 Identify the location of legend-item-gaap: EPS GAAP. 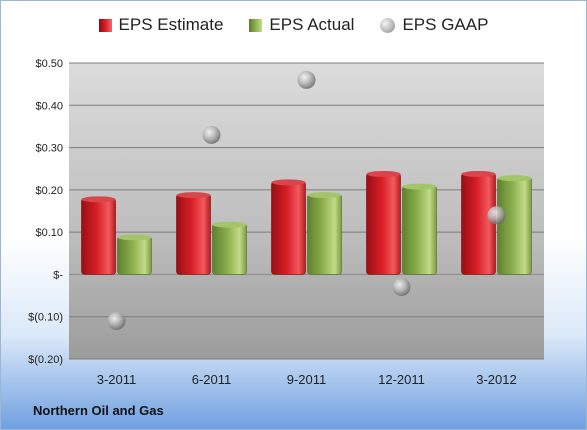
(434, 25).